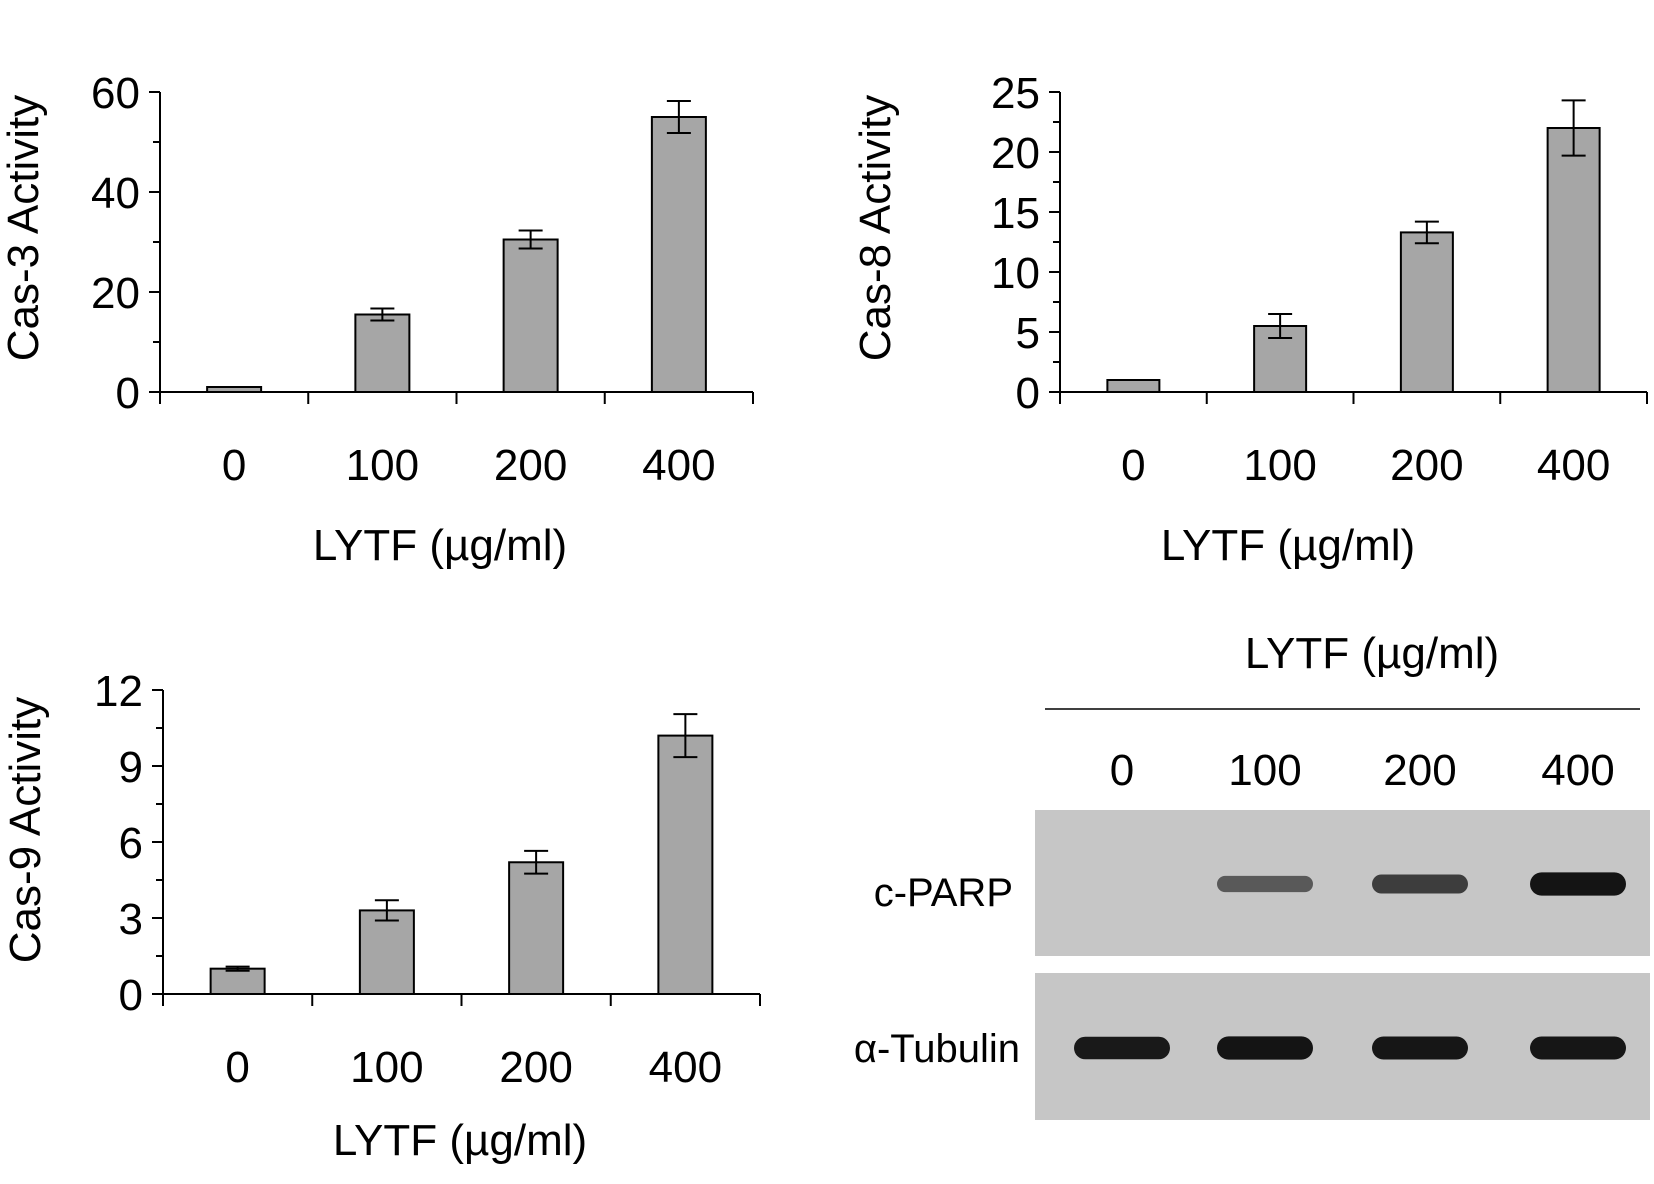  What do you see at coordinates (118, 691) in the screenshot?
I see `y-tick-label: 12` at bounding box center [118, 691].